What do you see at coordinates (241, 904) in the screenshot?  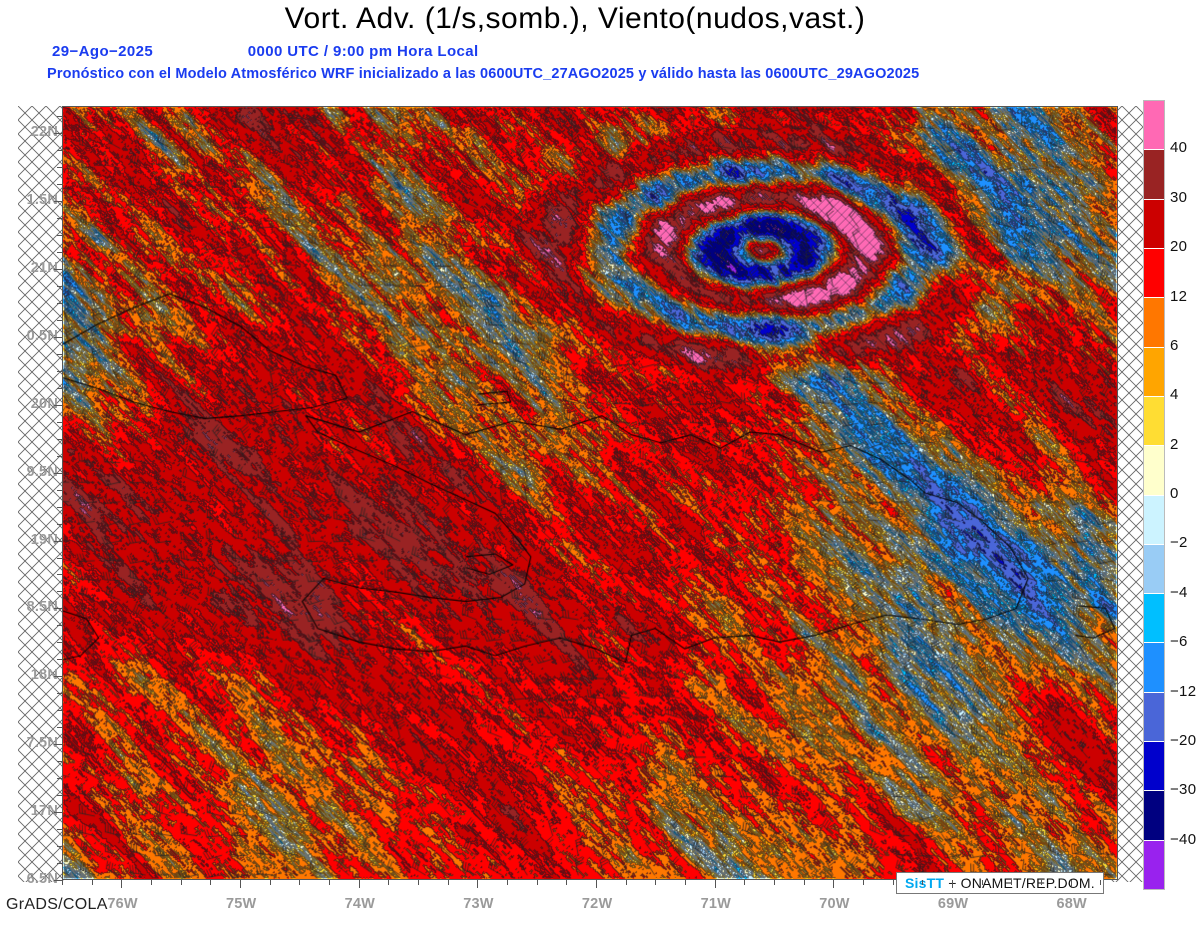 I see `x-axis-tick: 75W` at bounding box center [241, 904].